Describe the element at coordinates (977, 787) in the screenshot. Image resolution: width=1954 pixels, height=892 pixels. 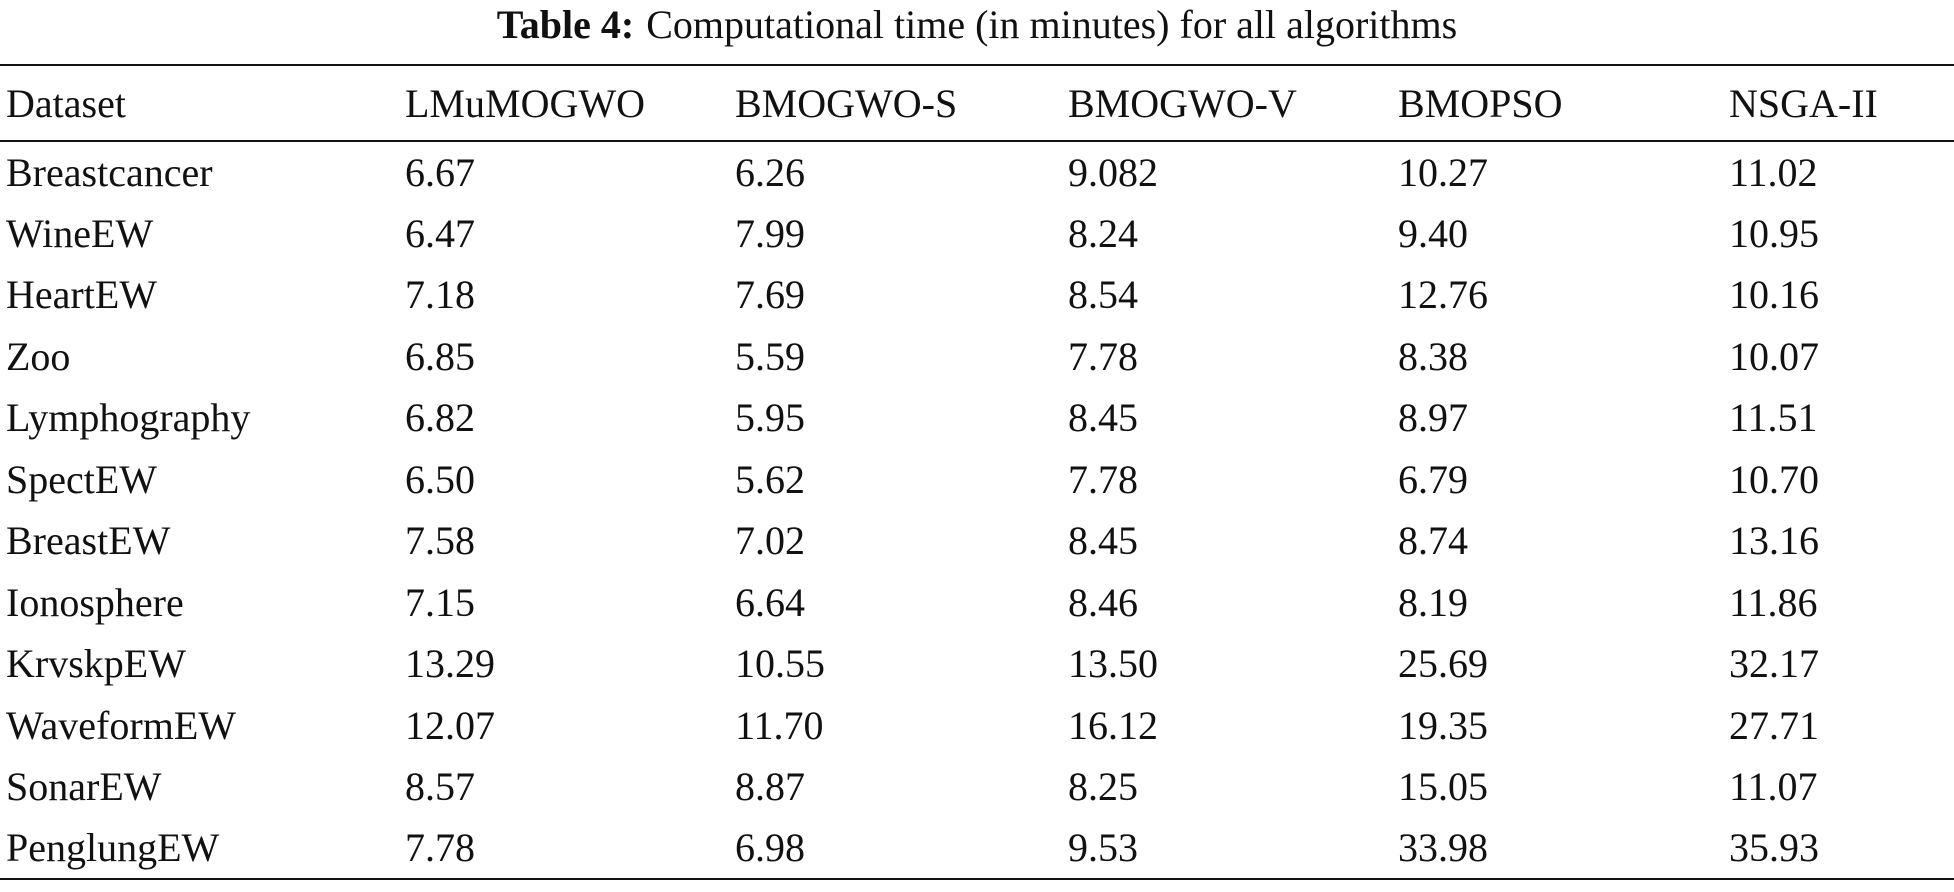
I see `table-row: SonarEW 8.57 8.87 8.25 15.05 11.07` at that location.